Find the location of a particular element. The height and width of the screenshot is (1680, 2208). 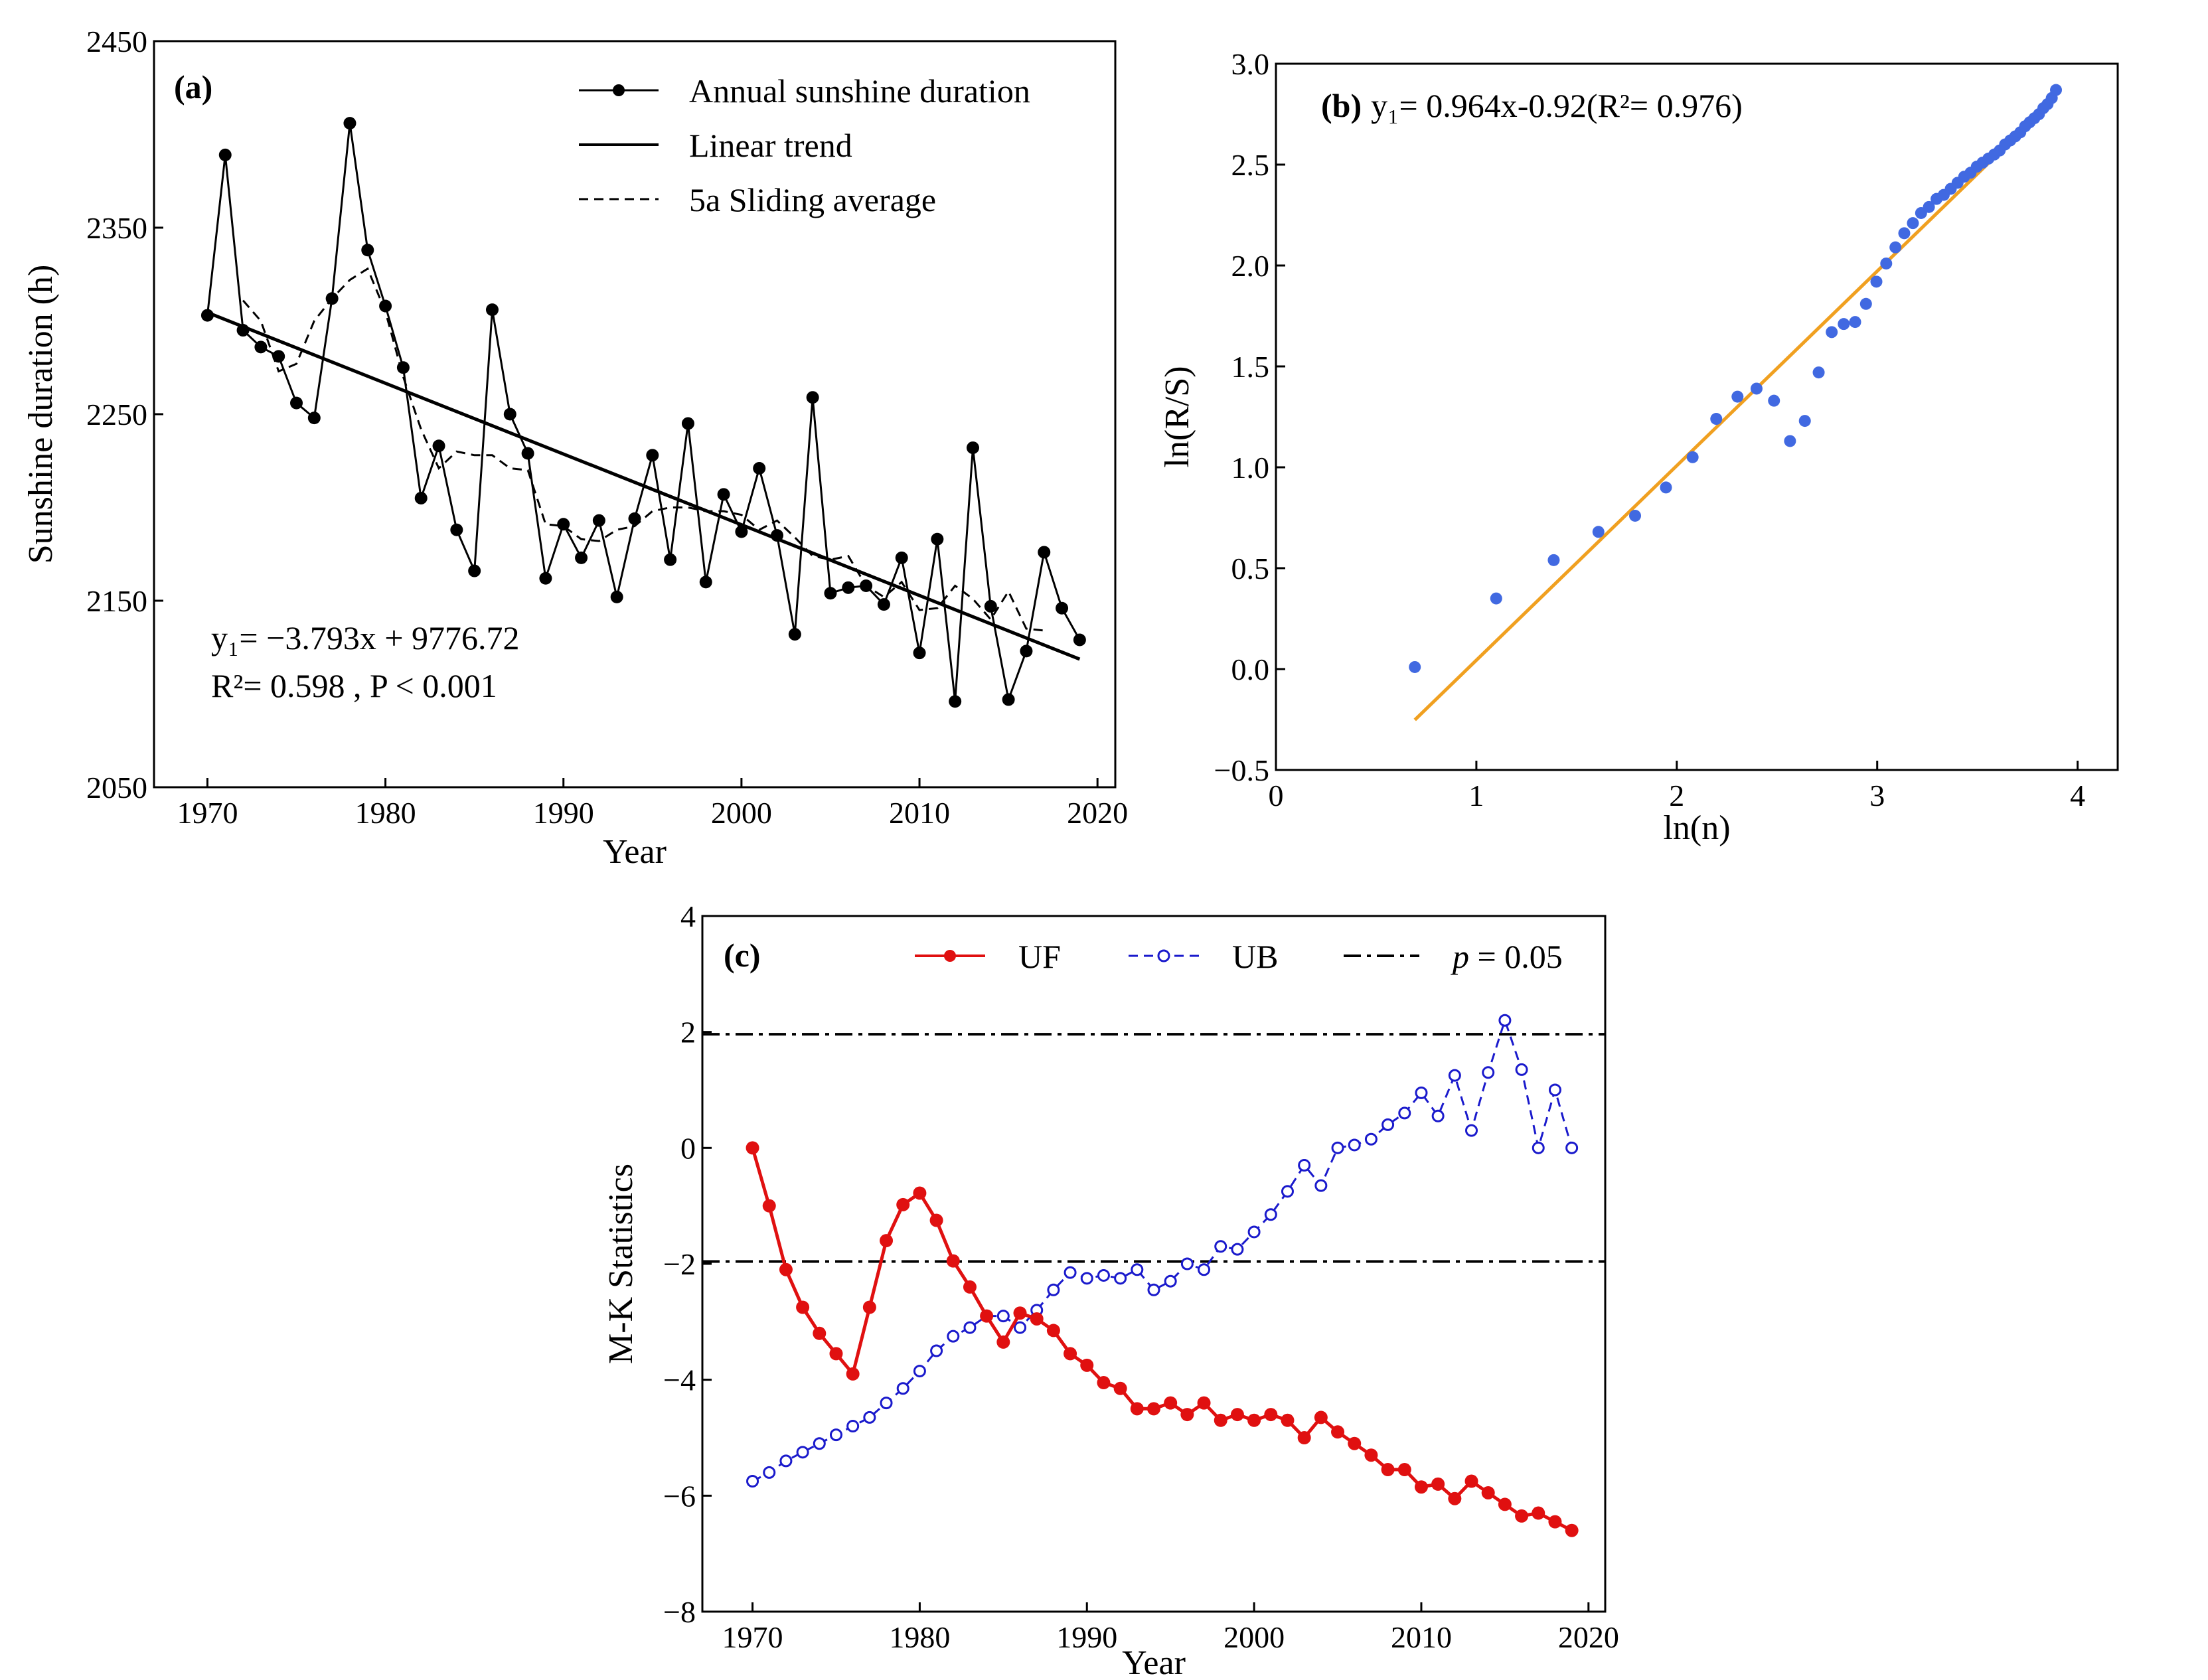

panel-b-x-tick-label: 3 is located at coordinates (1877, 795).